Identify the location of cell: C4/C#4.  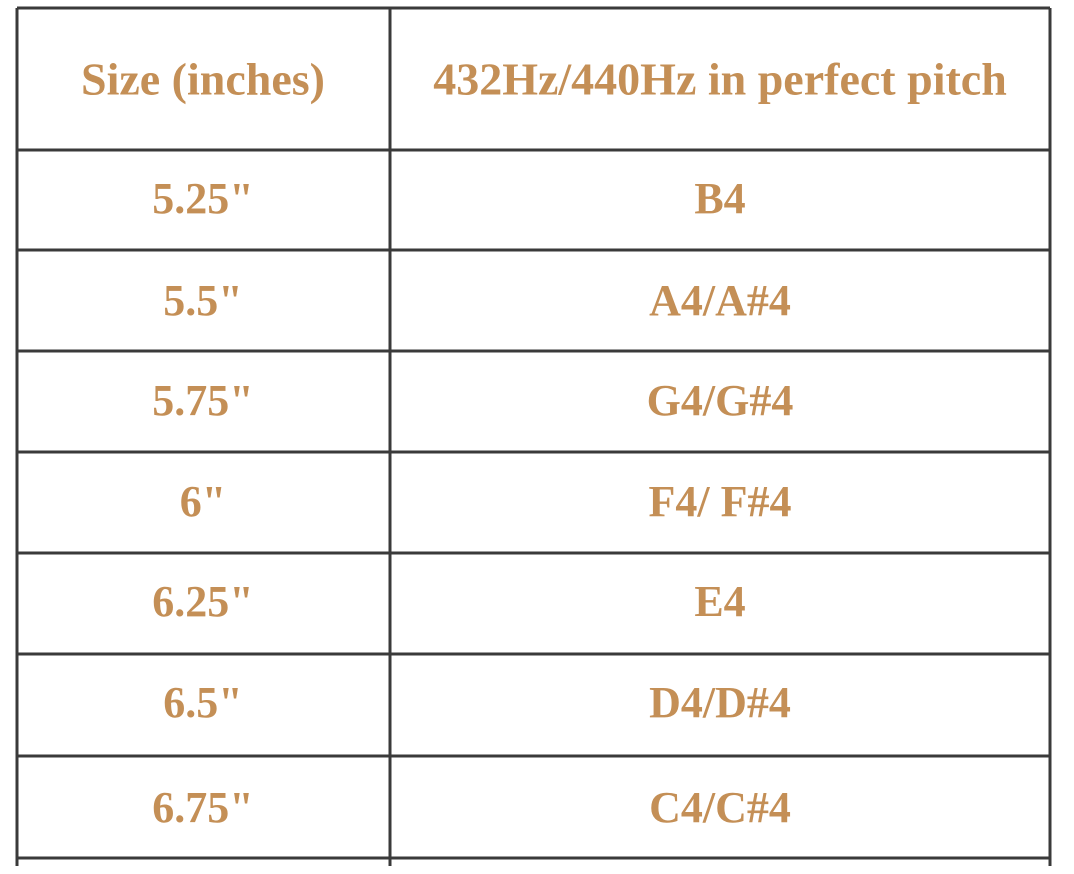
(720, 807).